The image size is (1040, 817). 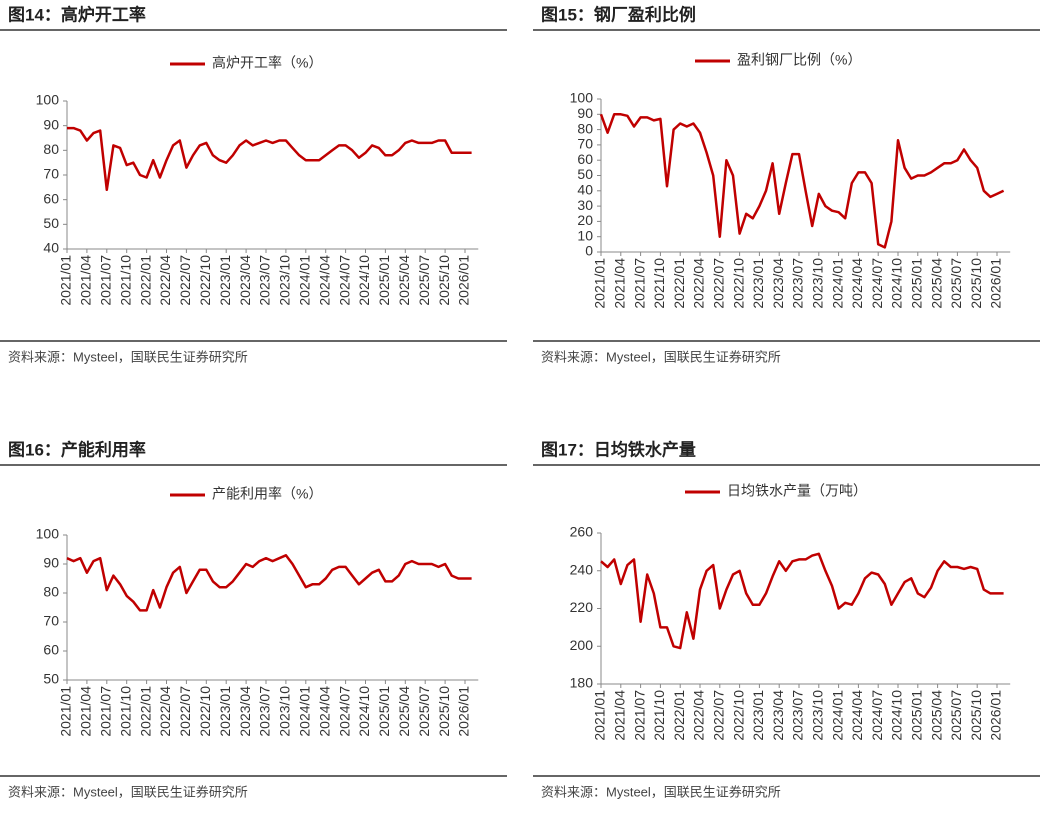 What do you see at coordinates (618, 14) in the screenshot?
I see `figure-title: 图15：钢厂盈利比例` at bounding box center [618, 14].